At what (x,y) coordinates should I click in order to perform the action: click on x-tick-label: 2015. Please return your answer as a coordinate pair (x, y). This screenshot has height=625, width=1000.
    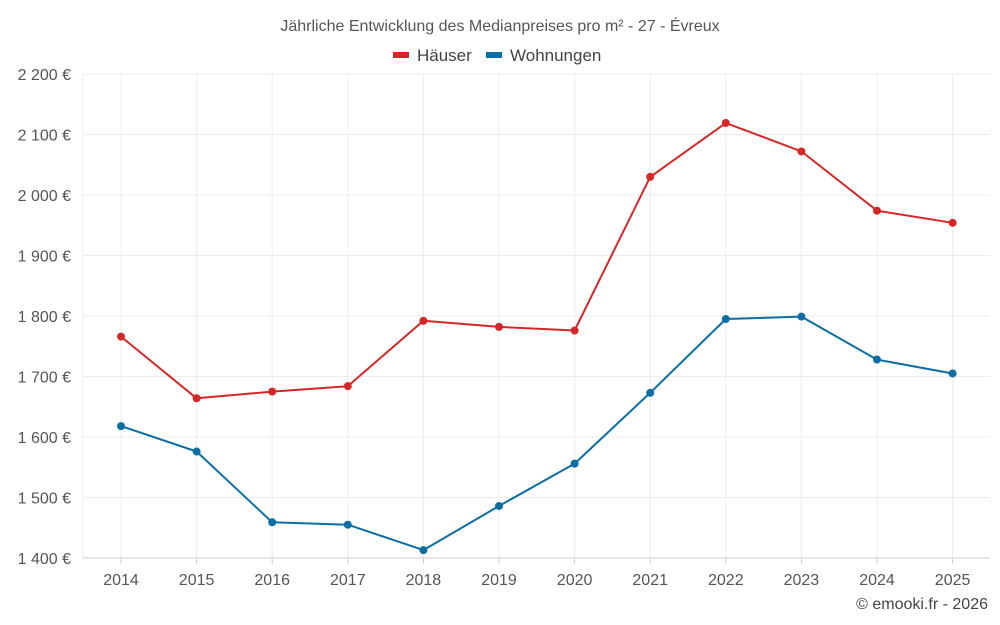
    Looking at the image, I should click on (197, 580).